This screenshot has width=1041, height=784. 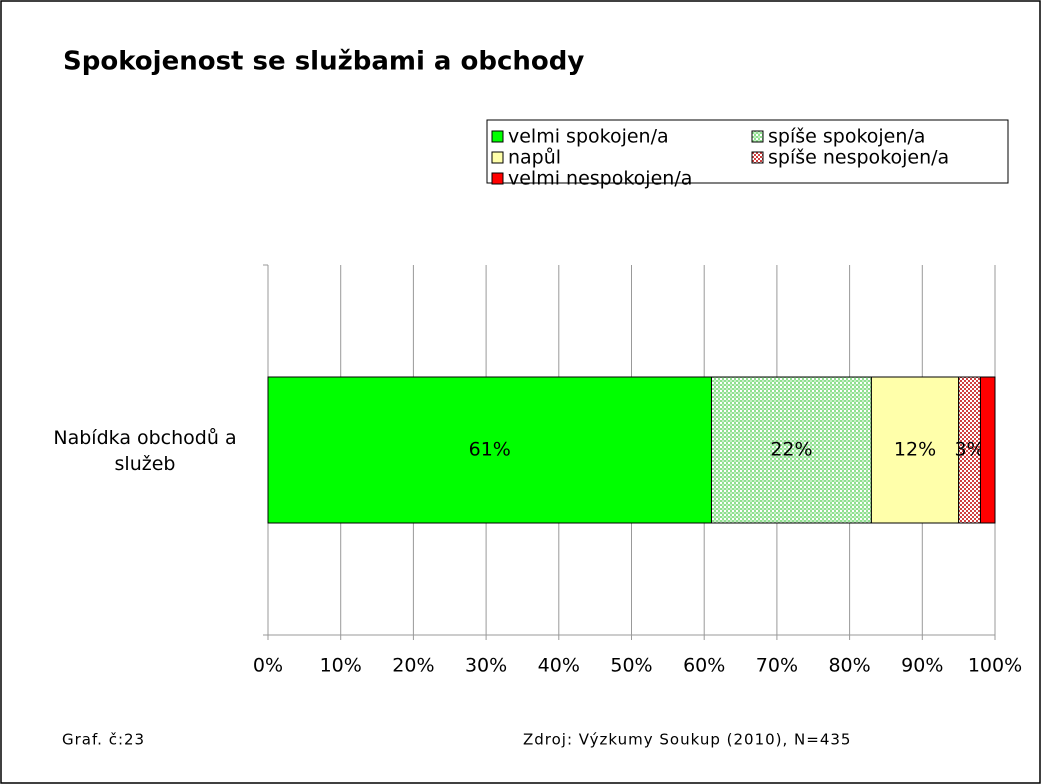 I want to click on category-label: Nabídka obchodů a služeb, so click(x=145, y=451).